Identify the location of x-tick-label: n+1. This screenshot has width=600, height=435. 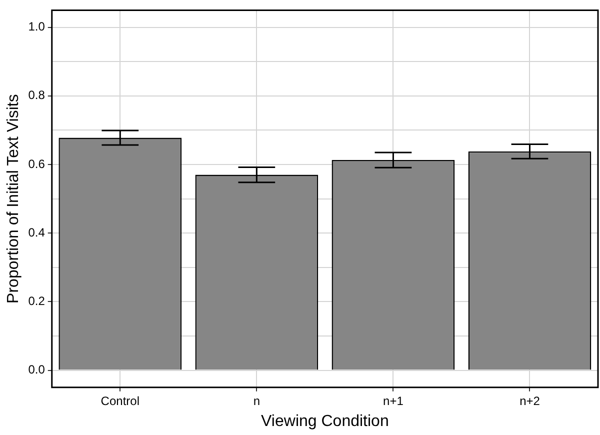
(393, 401).